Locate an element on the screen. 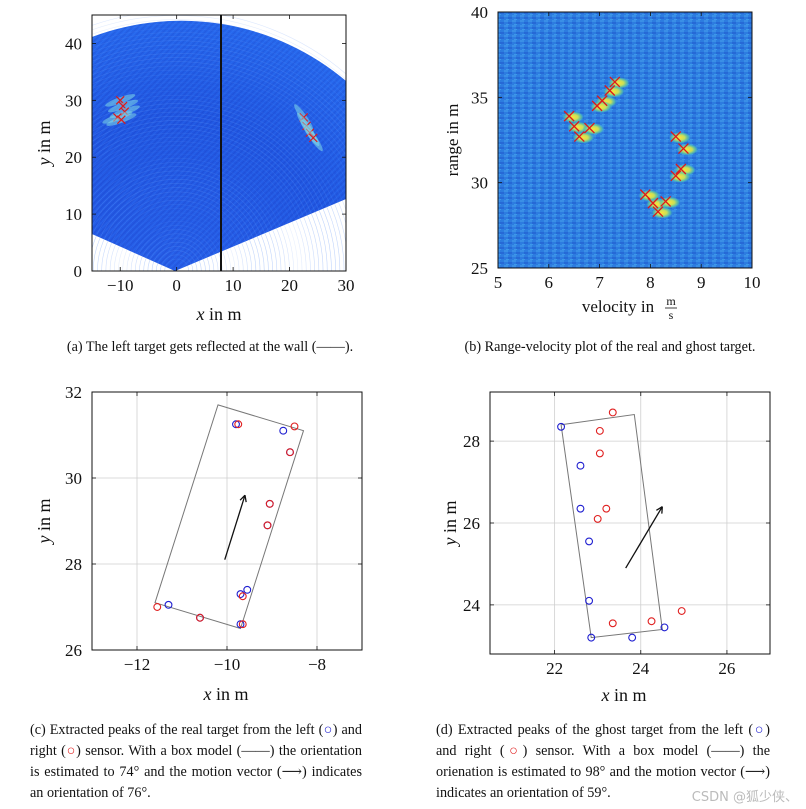 This screenshot has height=809, width=806. tick-label-x: 30 is located at coordinates (346, 285).